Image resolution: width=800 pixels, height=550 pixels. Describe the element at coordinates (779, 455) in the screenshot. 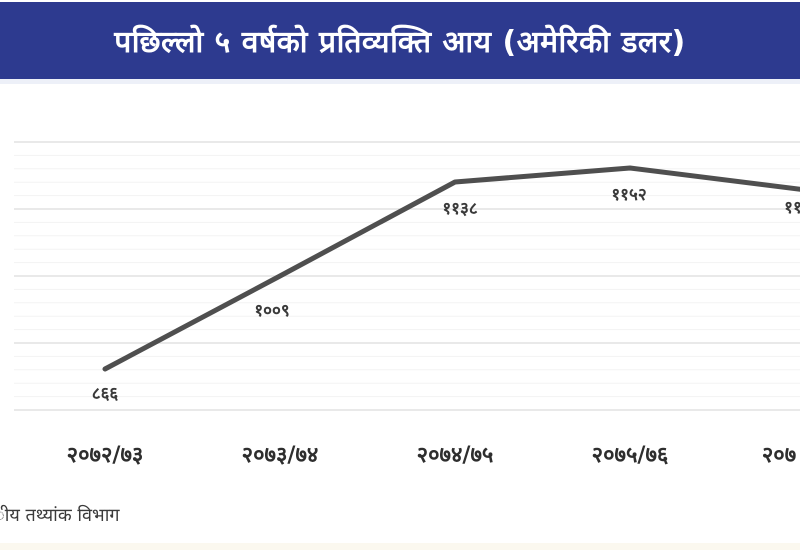

I see `x-axis-tick-label: २०७` at that location.